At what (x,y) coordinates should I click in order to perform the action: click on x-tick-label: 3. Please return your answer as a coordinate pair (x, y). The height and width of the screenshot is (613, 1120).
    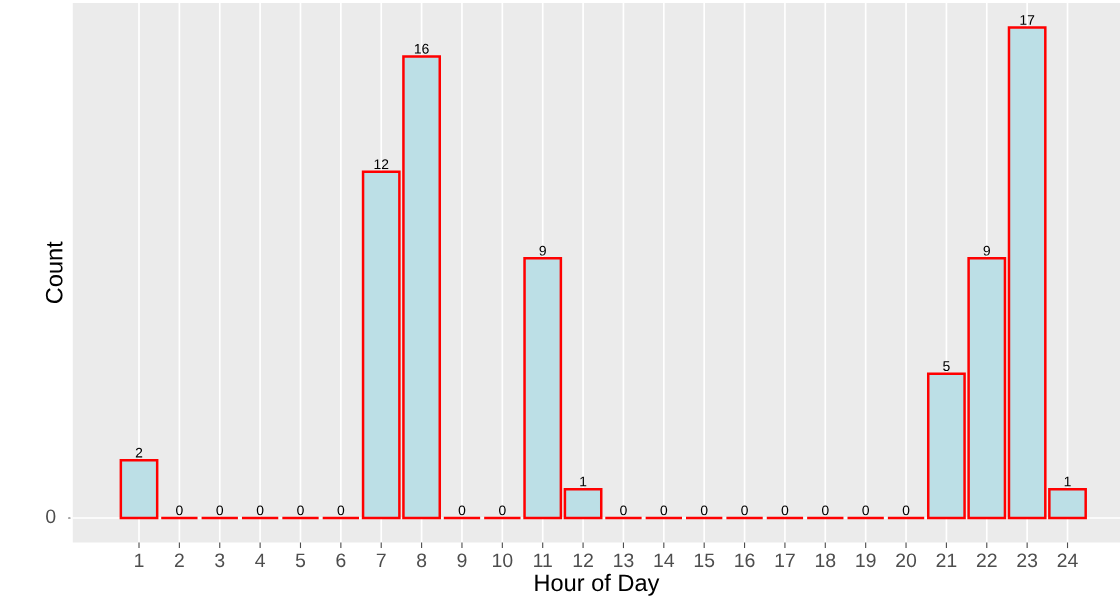
    Looking at the image, I should click on (220, 560).